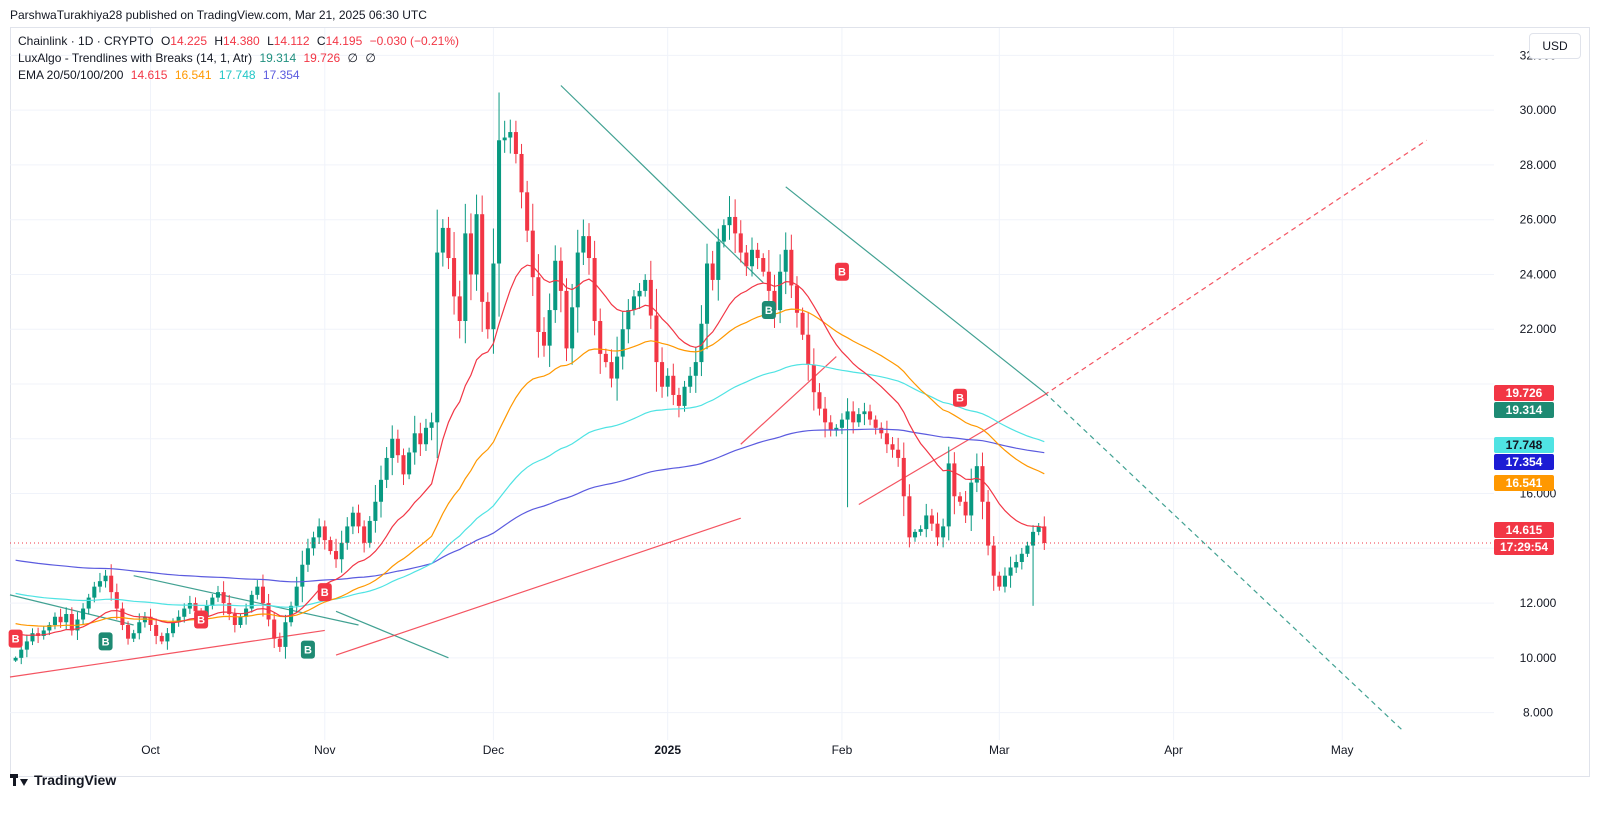 Image resolution: width=1600 pixels, height=814 pixels. I want to click on price-badge: 17.354, so click(1524, 462).